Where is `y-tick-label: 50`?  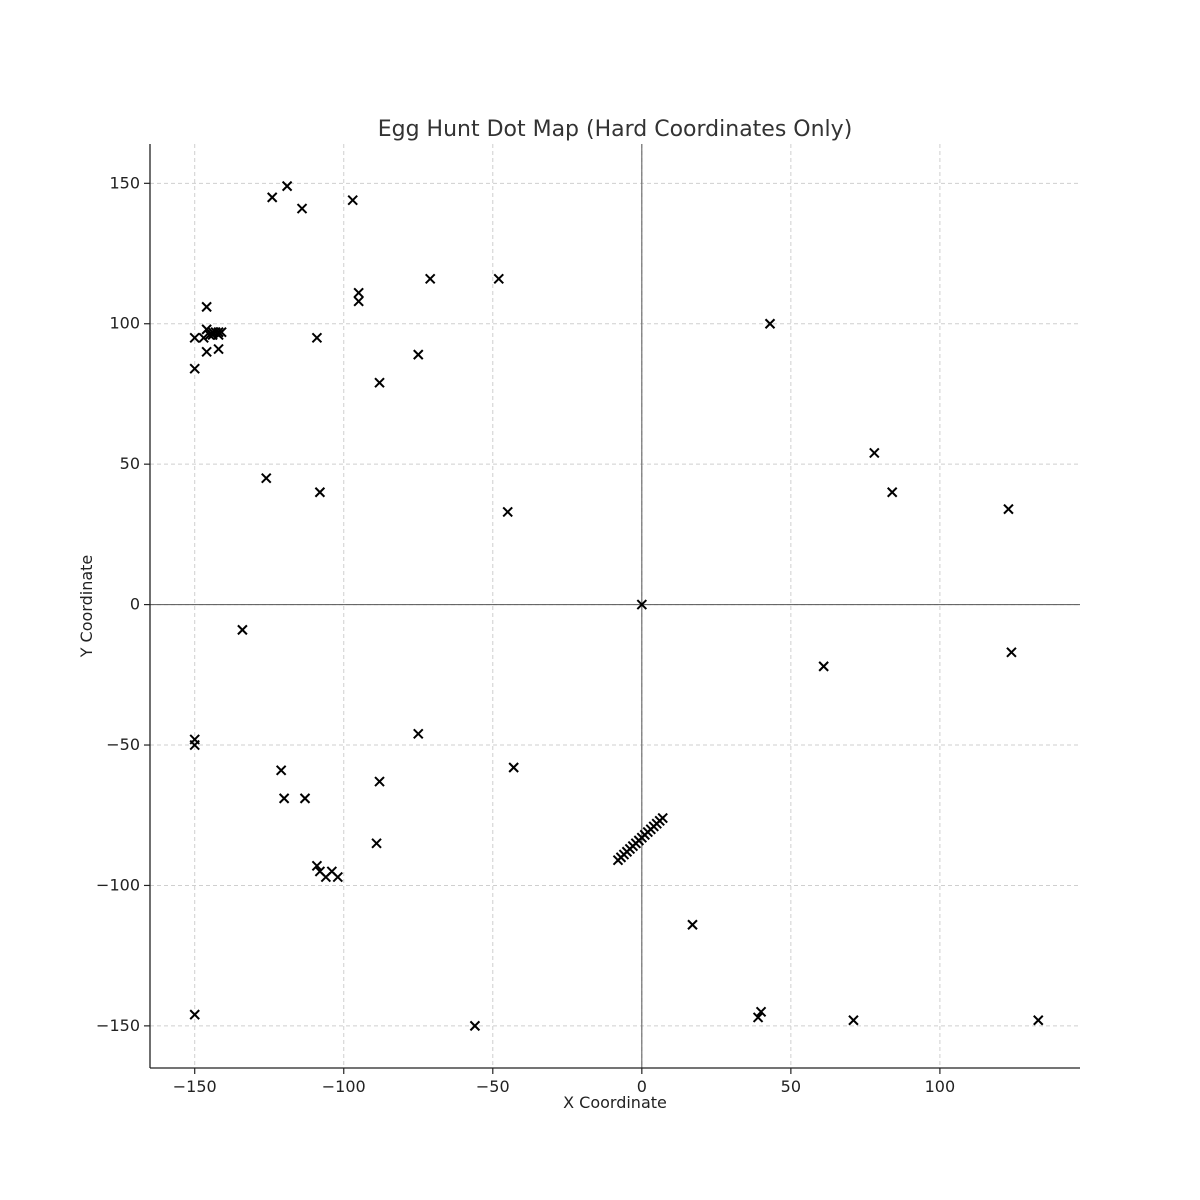
y-tick-label: 50 is located at coordinates (130, 463).